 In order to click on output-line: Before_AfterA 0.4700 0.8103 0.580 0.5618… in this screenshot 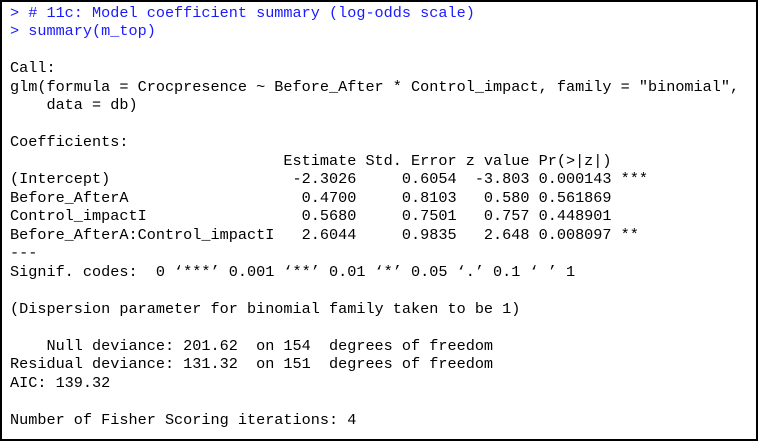, I will do `click(311, 197)`.